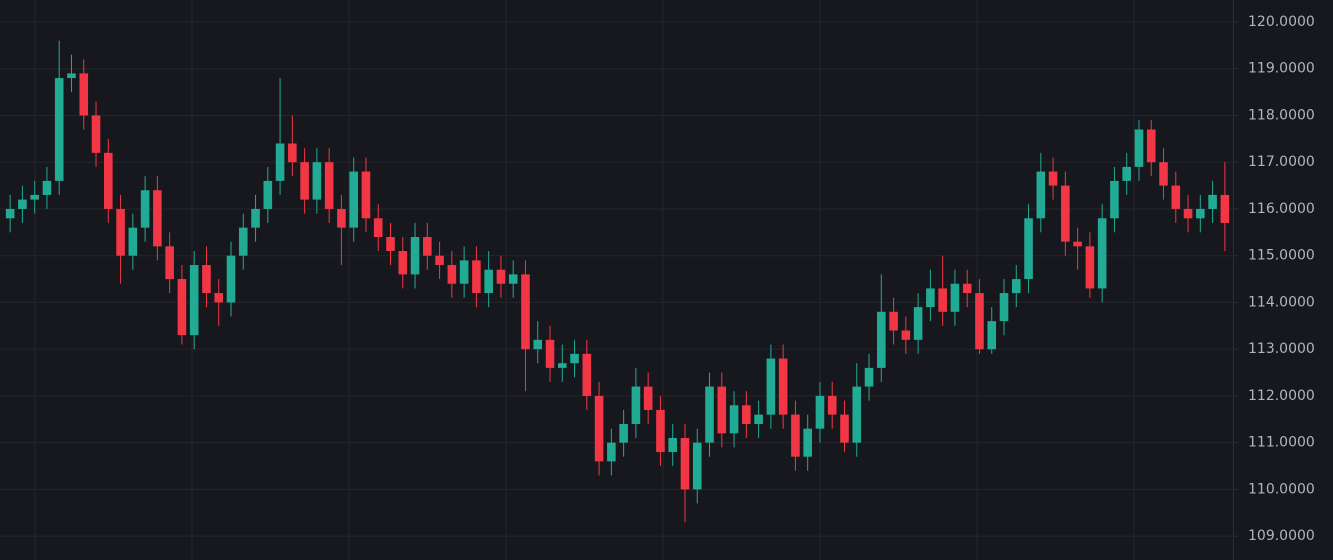 The width and height of the screenshot is (1333, 560). I want to click on y-tick-label: 115.0000, so click(1281, 256).